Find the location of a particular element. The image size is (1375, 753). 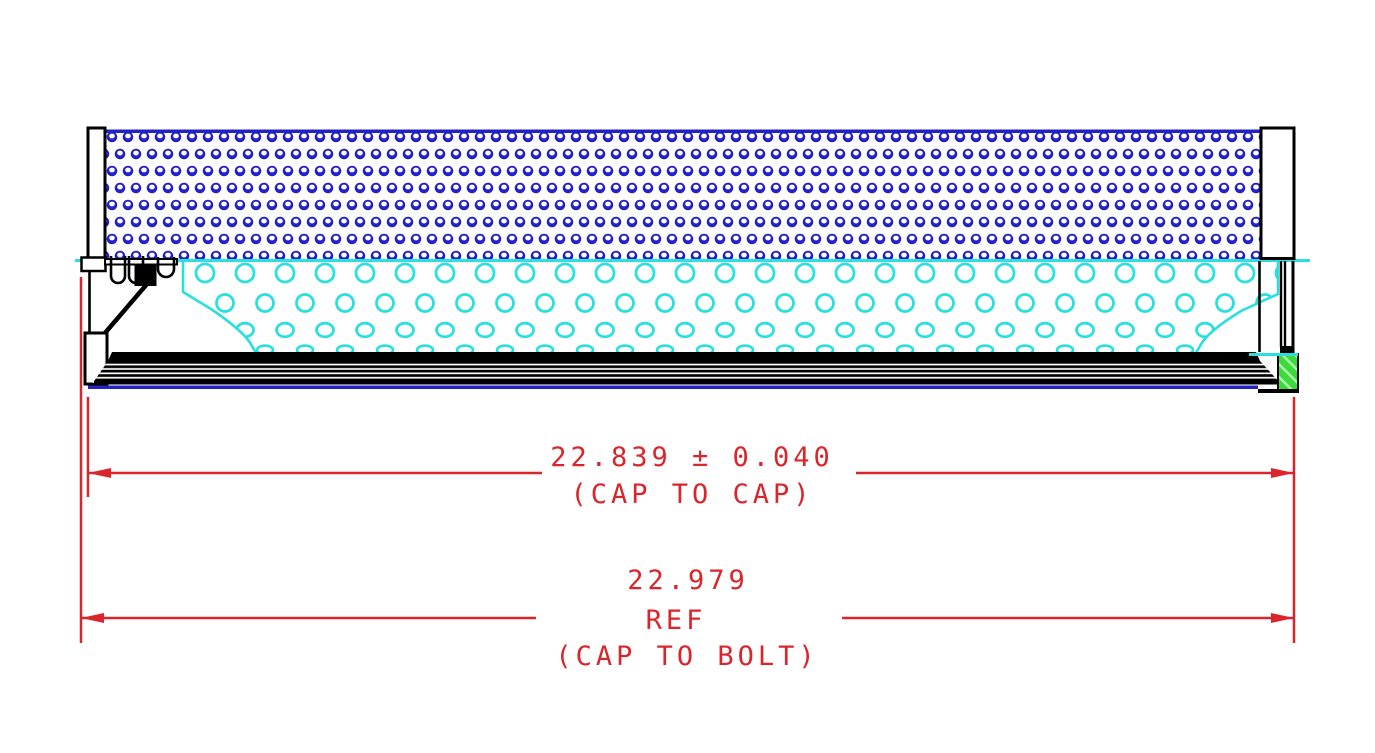

core-perforation-field is located at coordinates (730, 307).